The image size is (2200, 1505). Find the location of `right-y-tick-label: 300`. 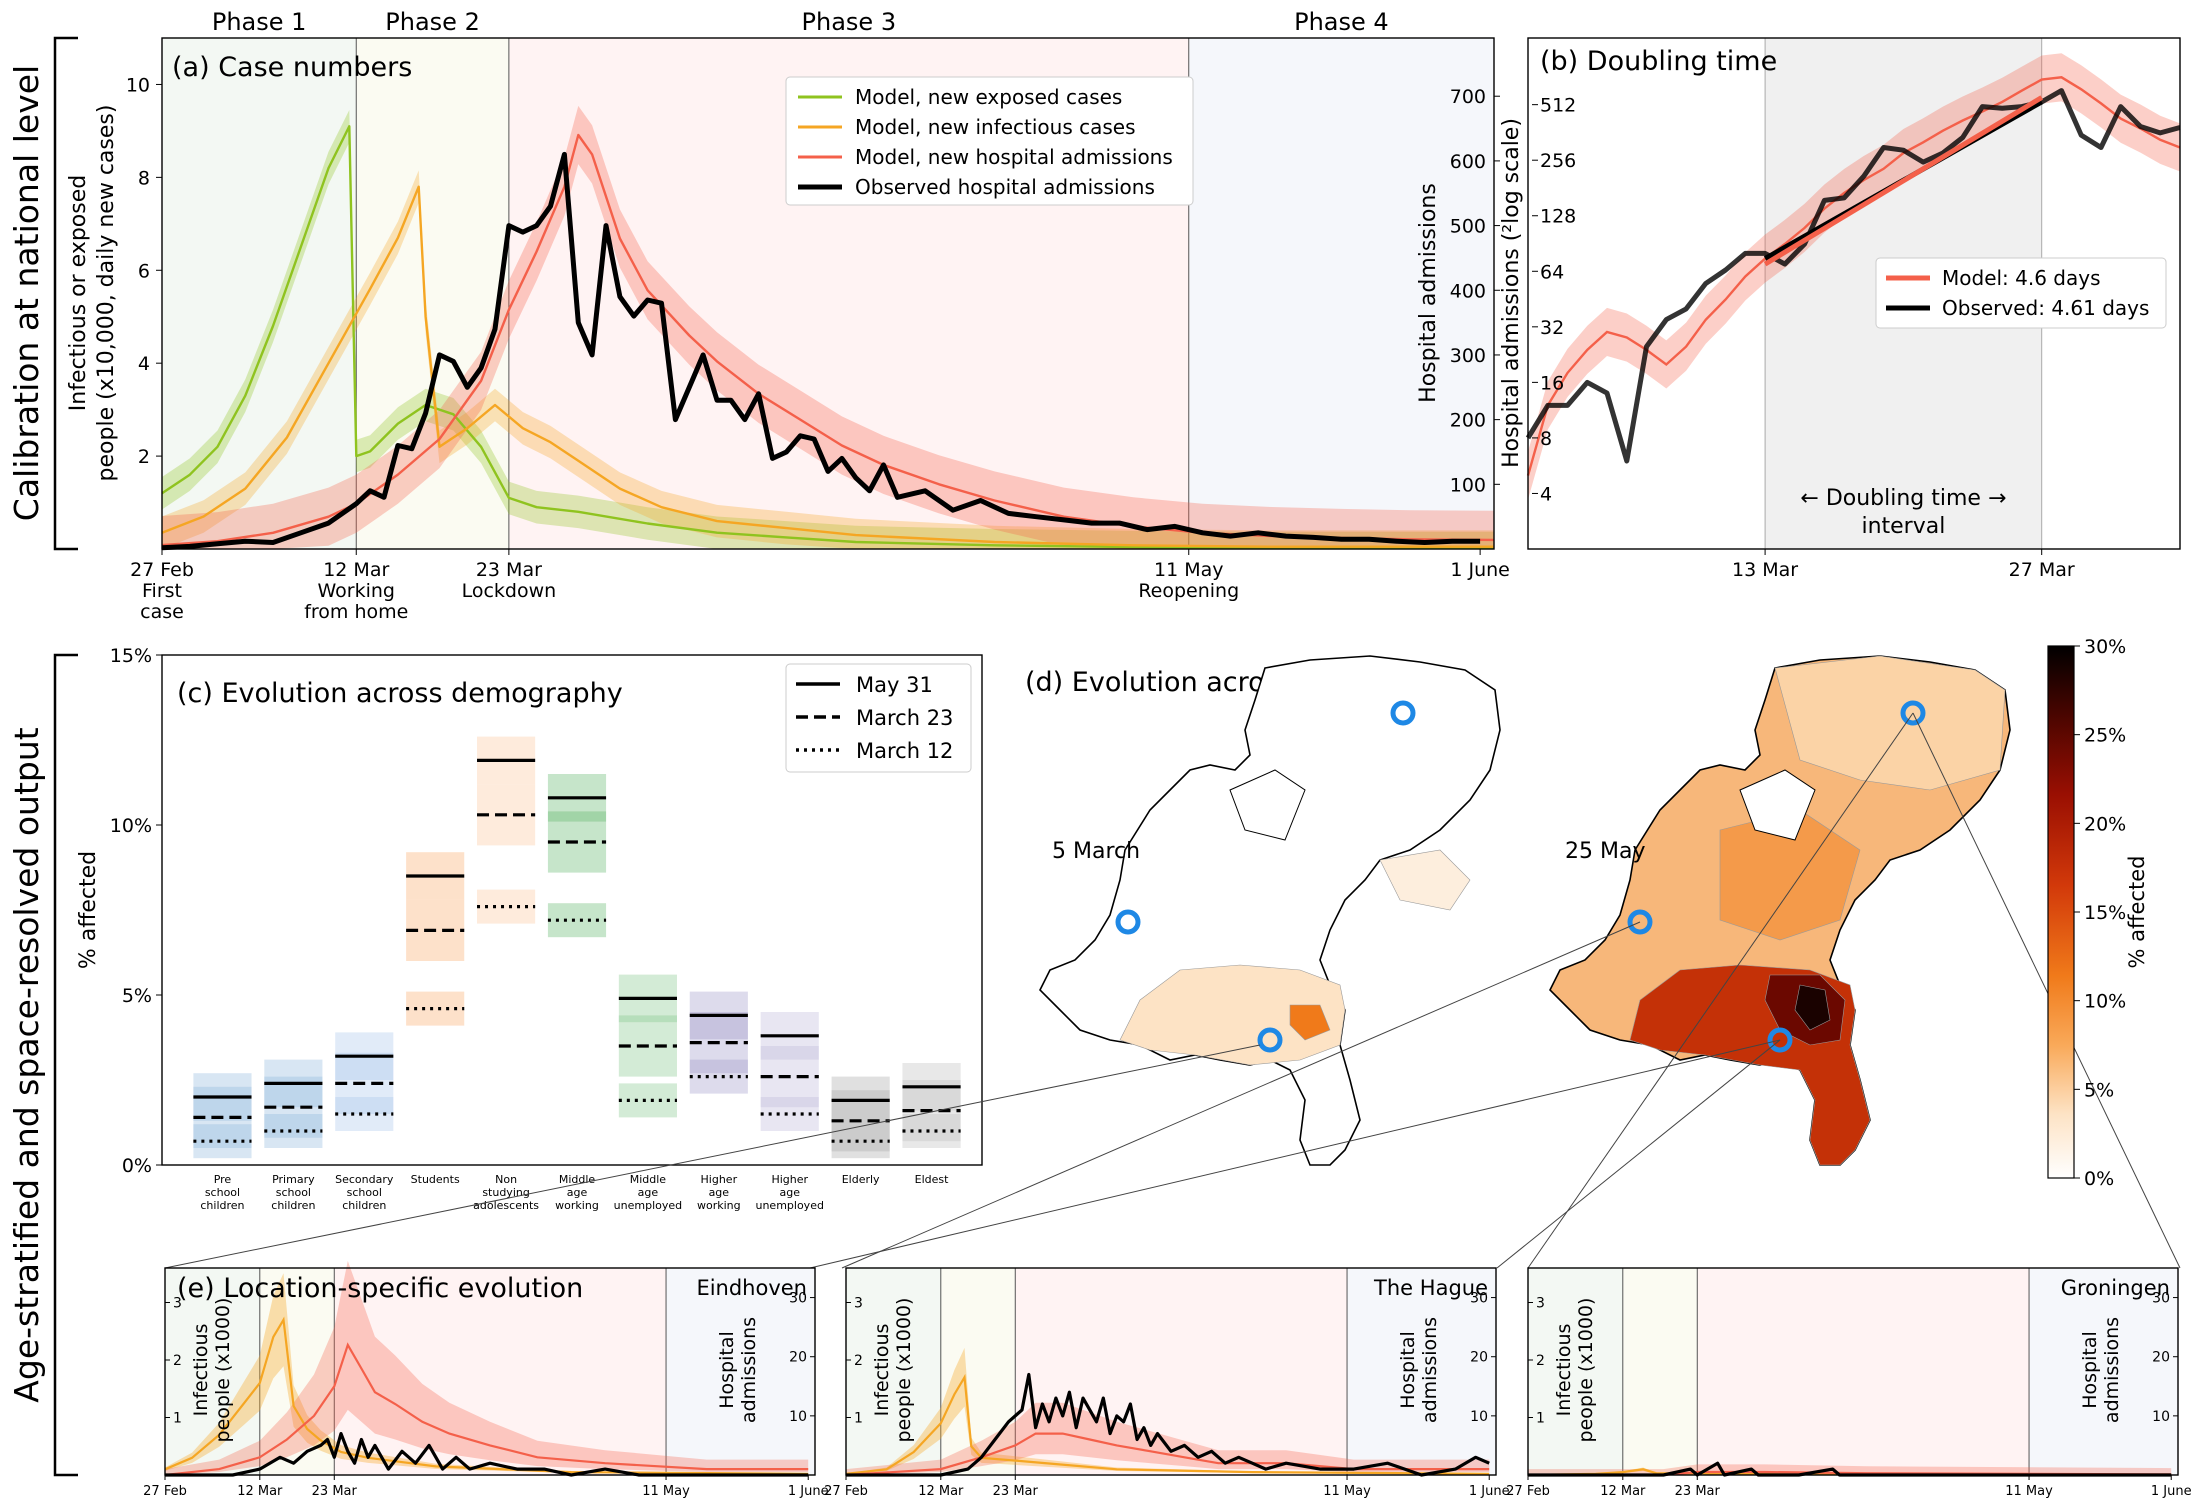

right-y-tick-label: 300 is located at coordinates (1468, 356).